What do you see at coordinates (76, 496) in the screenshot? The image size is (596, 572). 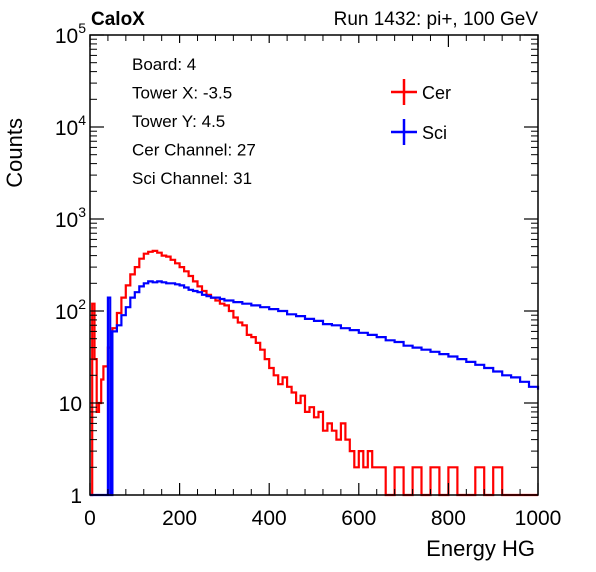 I see `y-tick-label: 1` at bounding box center [76, 496].